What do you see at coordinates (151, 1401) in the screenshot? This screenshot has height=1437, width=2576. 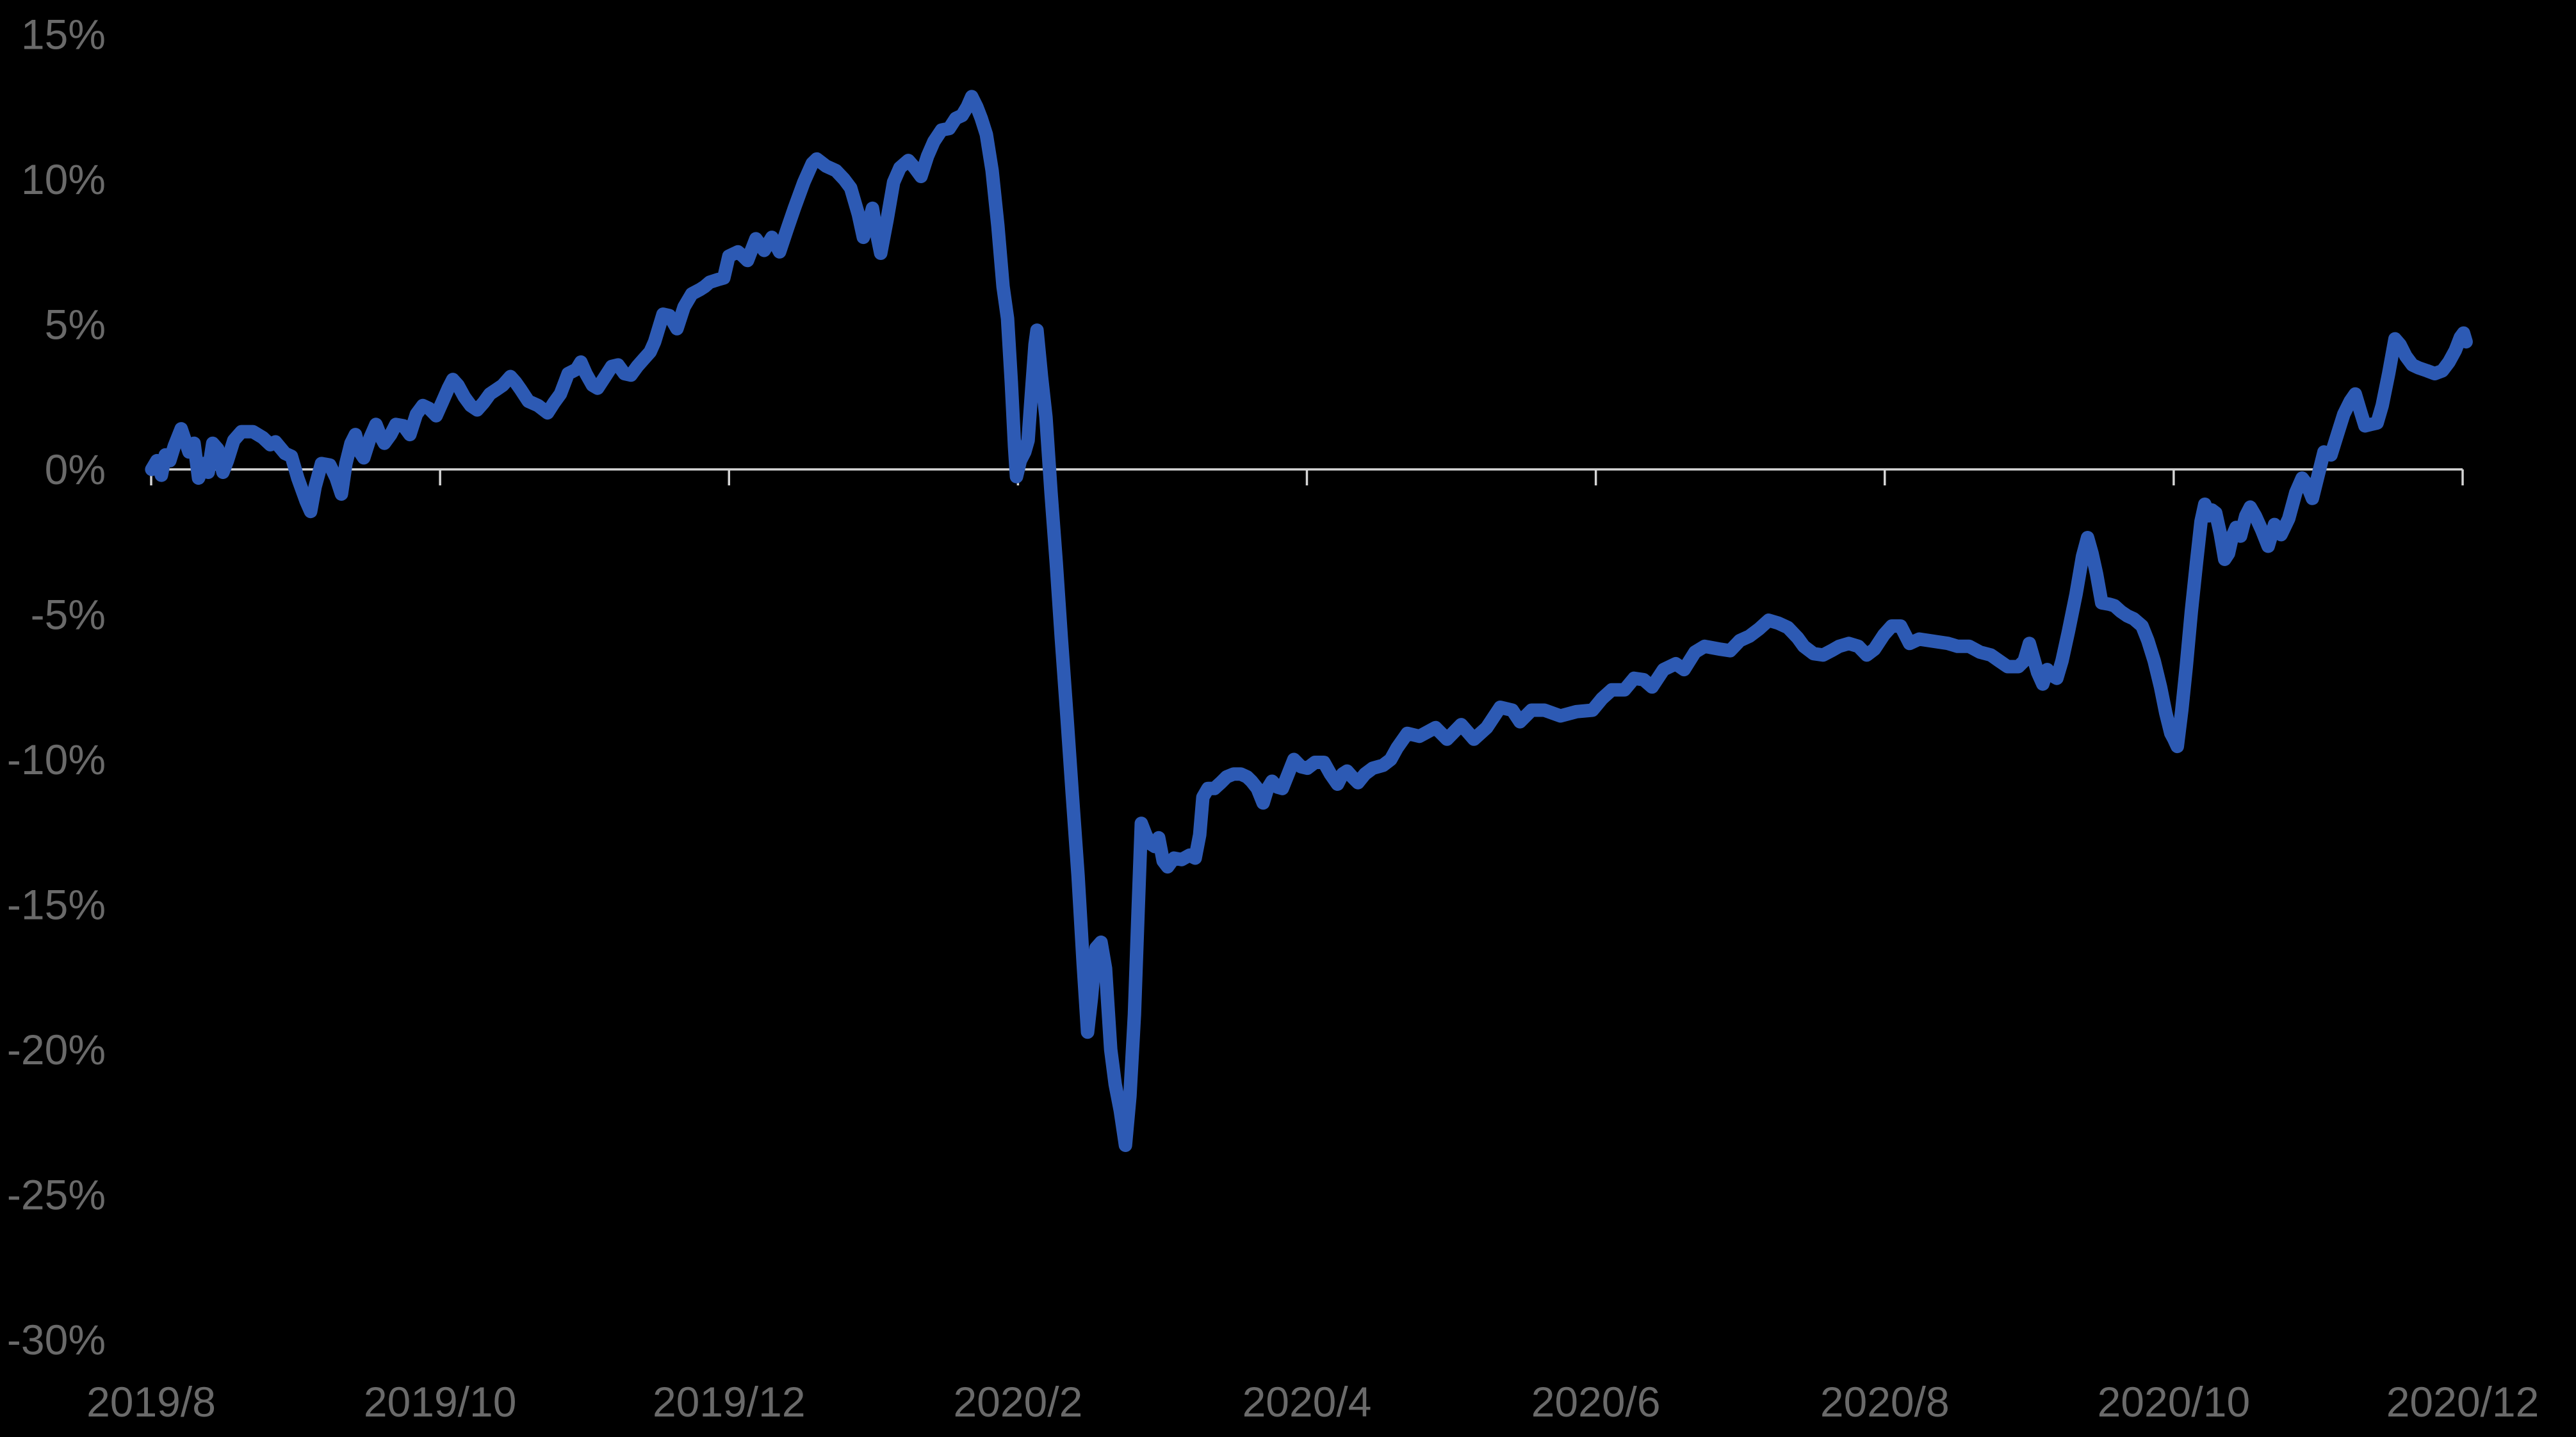 I see `x-axis-tick-label: 2019/8` at bounding box center [151, 1401].